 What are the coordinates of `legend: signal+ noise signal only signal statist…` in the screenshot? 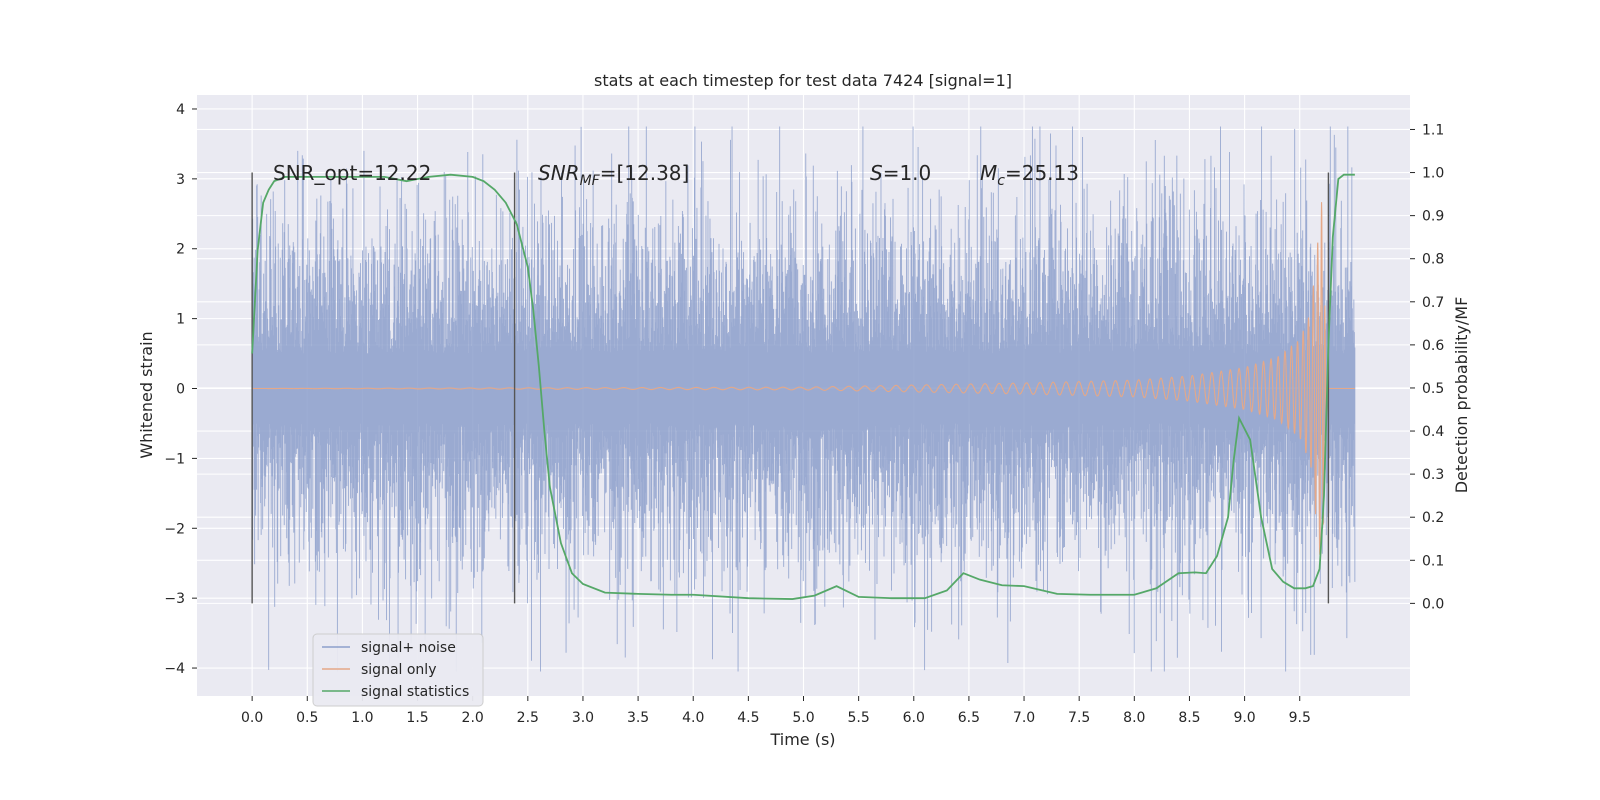 It's located at (398, 670).